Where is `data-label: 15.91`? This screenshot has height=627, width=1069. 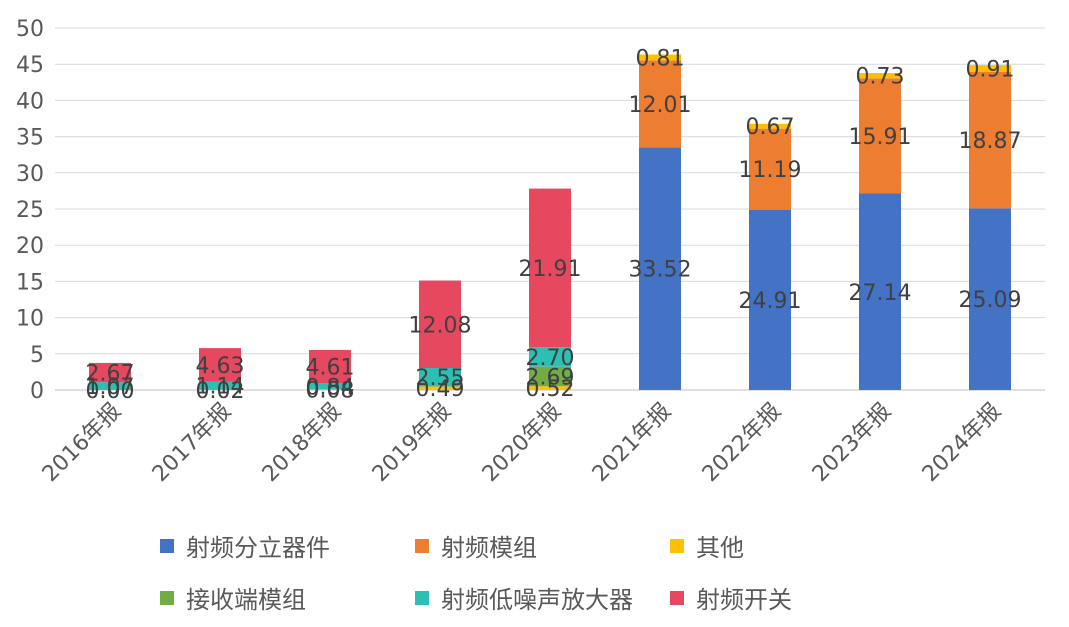 data-label: 15.91 is located at coordinates (880, 137).